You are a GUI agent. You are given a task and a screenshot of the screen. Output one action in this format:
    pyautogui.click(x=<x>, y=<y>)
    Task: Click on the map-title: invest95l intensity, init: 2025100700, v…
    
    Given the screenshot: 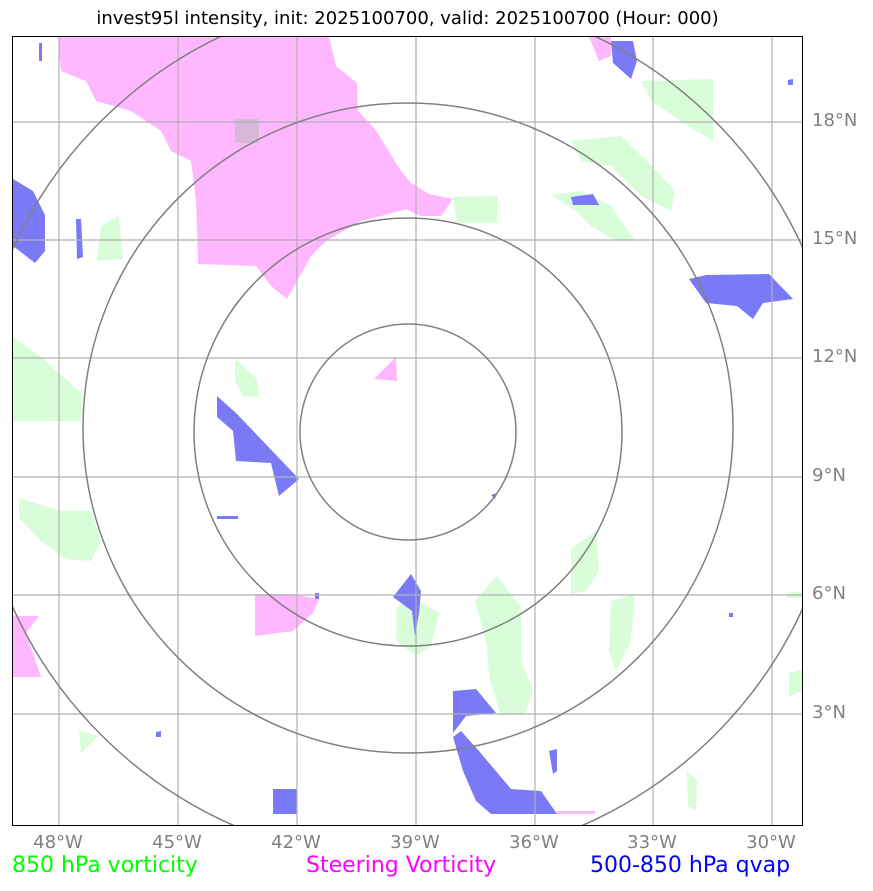 What is the action you would take?
    pyautogui.click(x=407, y=18)
    